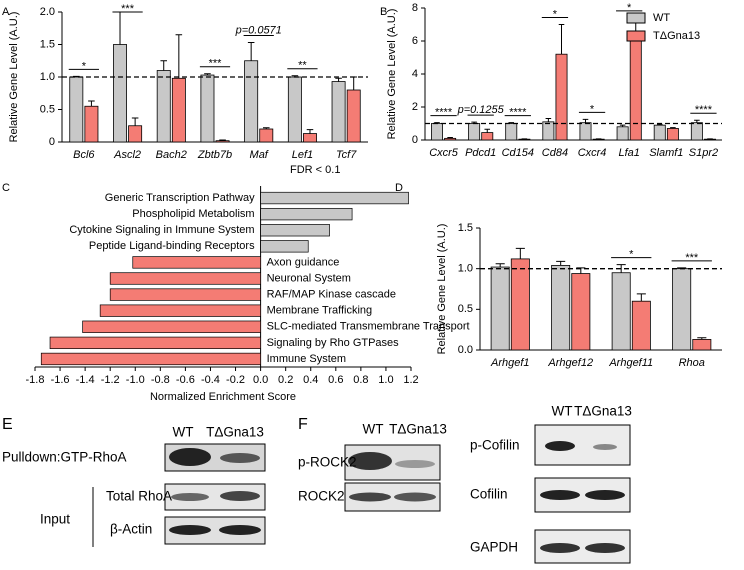  I want to click on legend-label: TΔGna13, so click(676, 36).